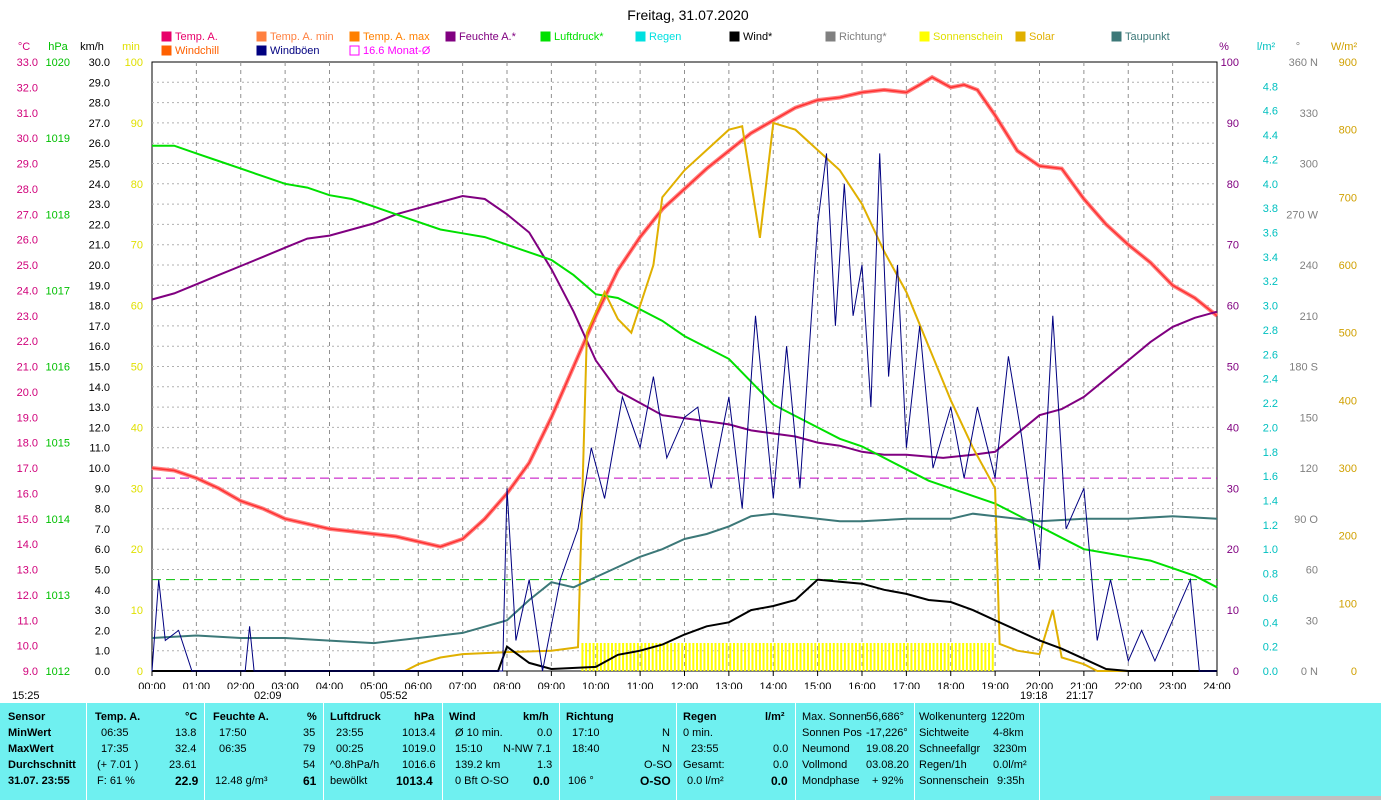  I want to click on dir-block: Richtung 17:10 N 18:40 N O-SO 106 ° O-SO, so click(618, 751).